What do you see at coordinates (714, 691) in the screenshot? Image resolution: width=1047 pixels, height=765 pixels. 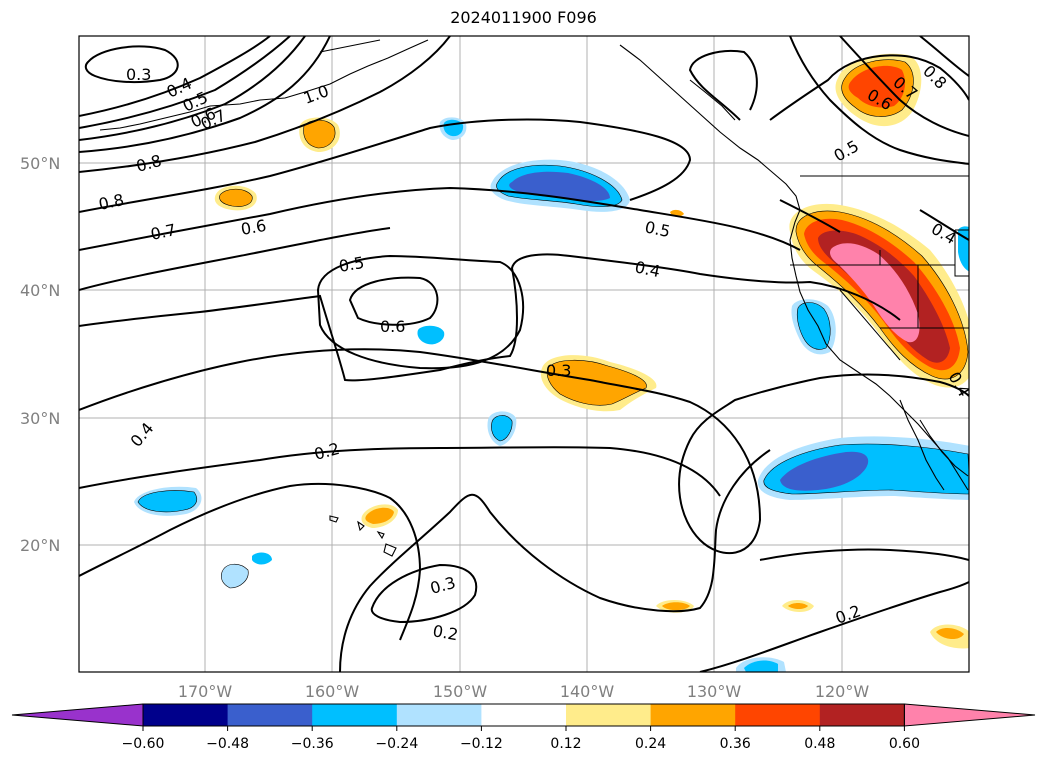 I see `lon-label: 130°W` at bounding box center [714, 691].